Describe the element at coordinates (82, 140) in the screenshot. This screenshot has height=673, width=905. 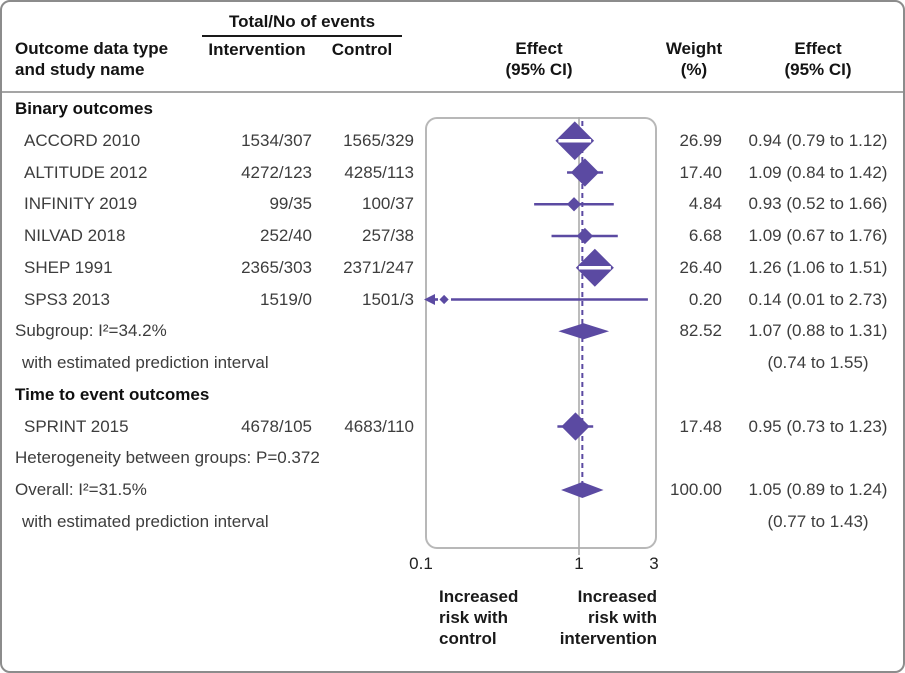
I see `row-label-accord-2010: ACCORD 2010` at that location.